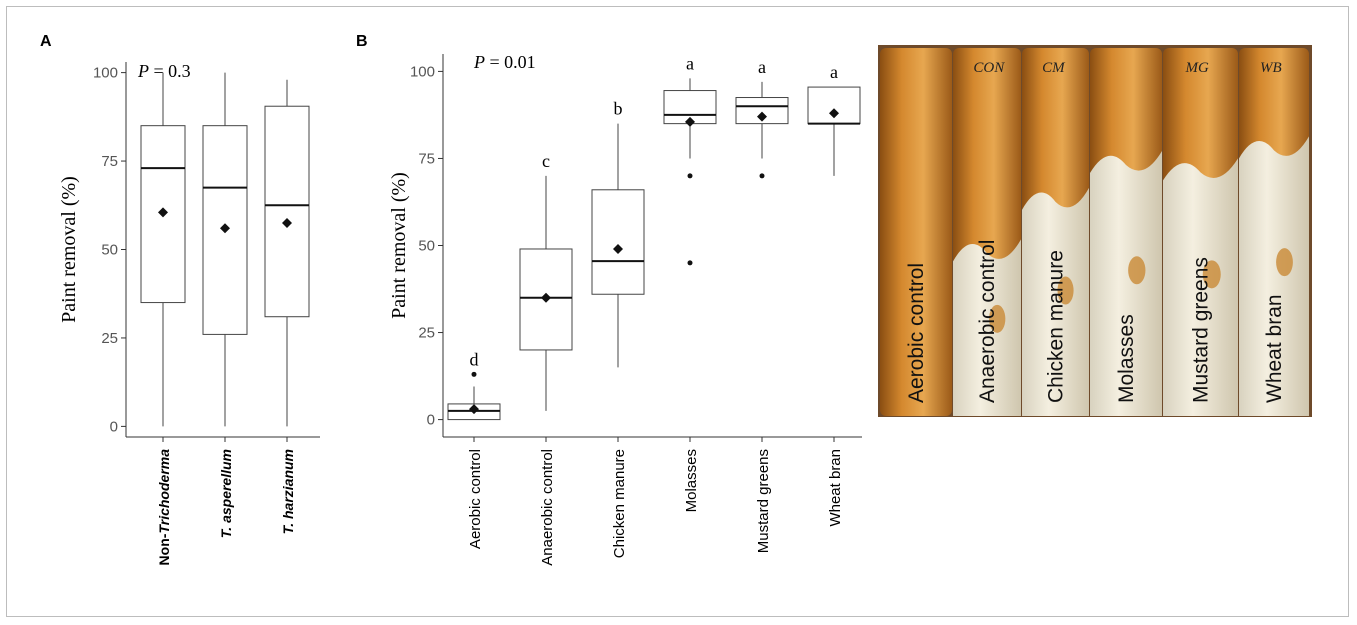  I want to click on box-4: a, so click(690, 159).